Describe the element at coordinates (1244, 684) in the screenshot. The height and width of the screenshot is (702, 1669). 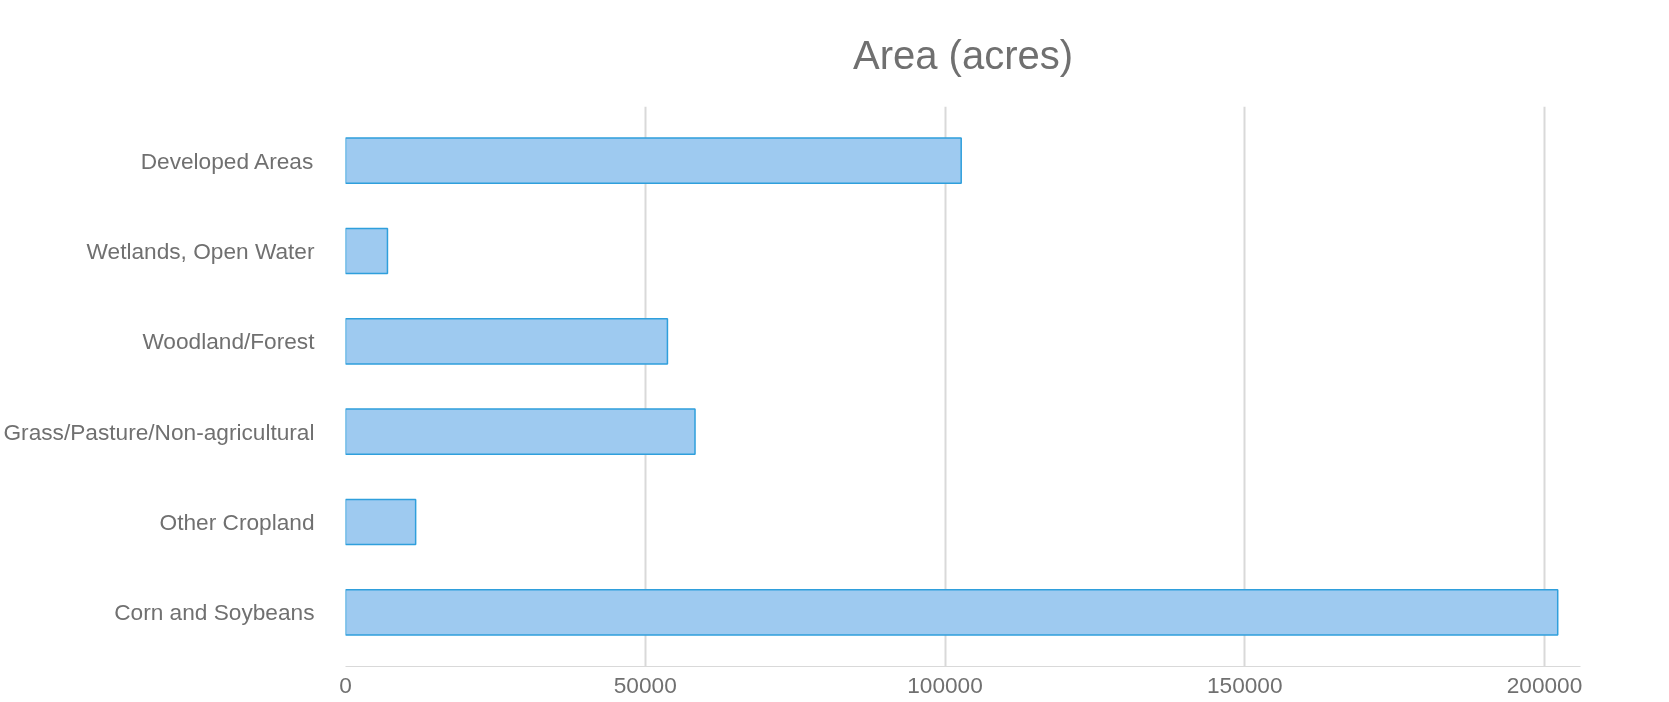
I see `x-tick-label: 150000` at that location.